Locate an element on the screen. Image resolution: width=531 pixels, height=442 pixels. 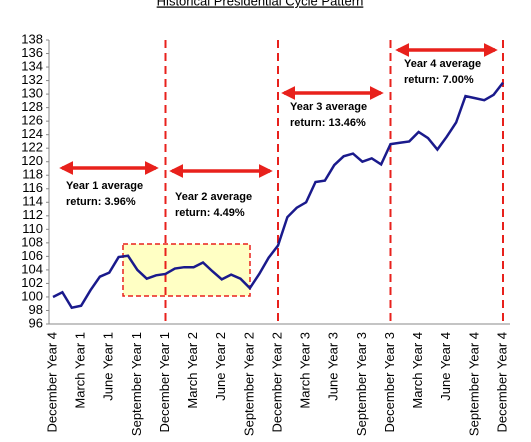
annotation: Year 4 average is located at coordinates (442, 64).